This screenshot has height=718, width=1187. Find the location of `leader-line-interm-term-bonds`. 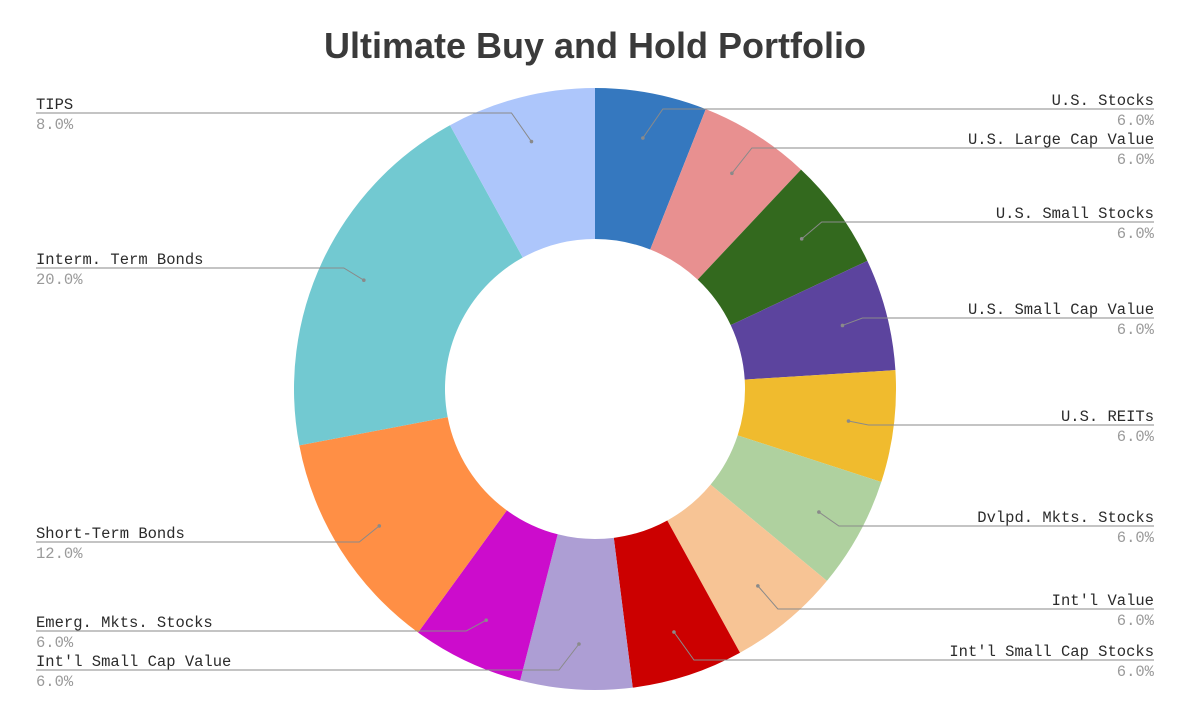

leader-line-interm-term-bonds is located at coordinates (200, 274).